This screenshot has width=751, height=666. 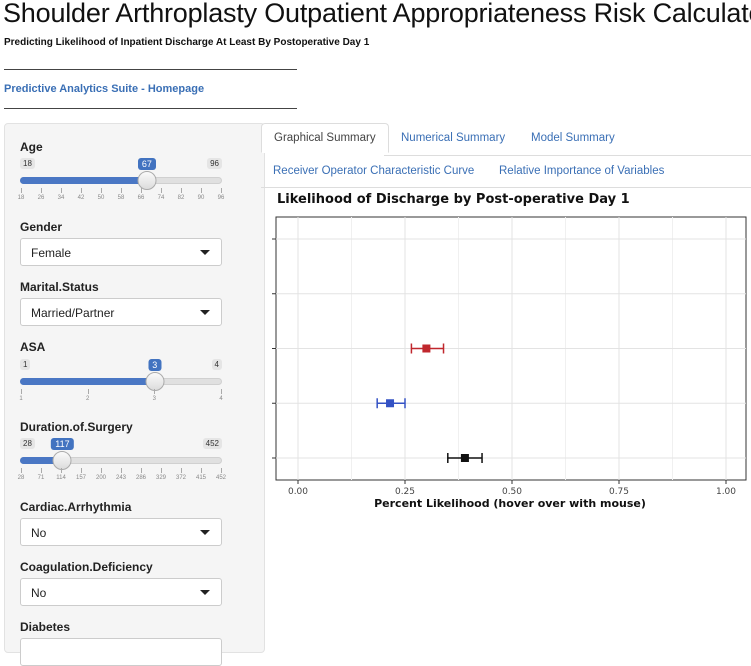 What do you see at coordinates (73, 313) in the screenshot?
I see `marital-status-select-value: Married/Partner` at bounding box center [73, 313].